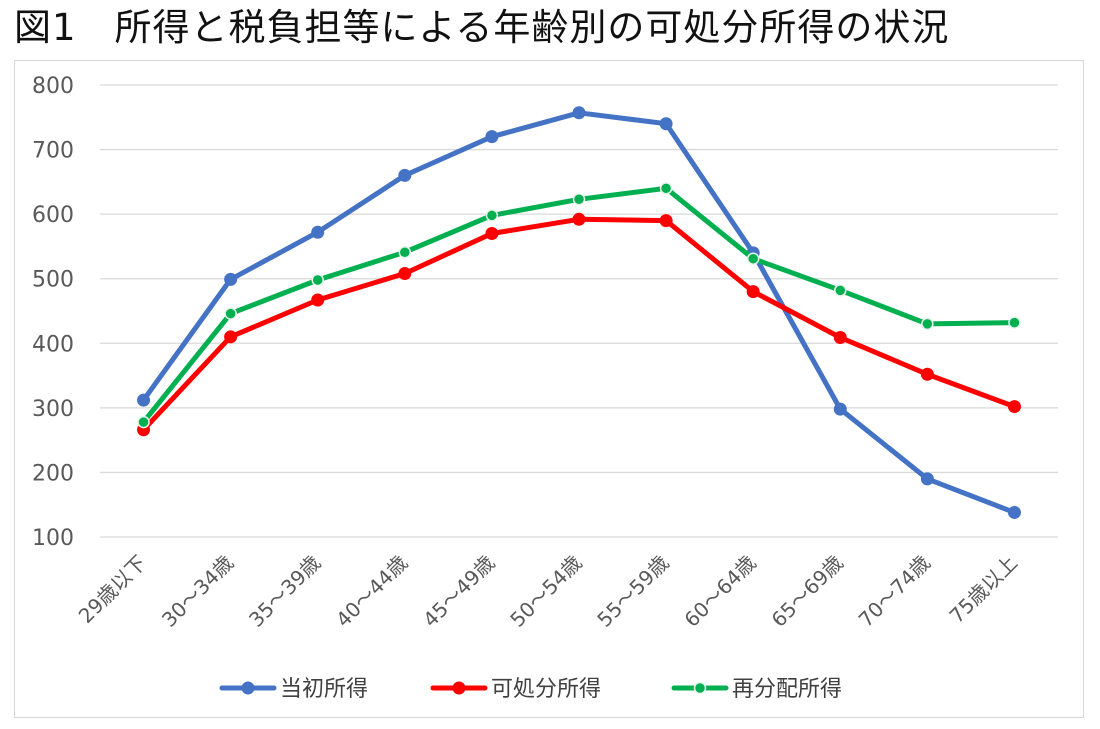 The height and width of the screenshot is (729, 1100). I want to click on legend-label: 可処分所得, so click(546, 689).